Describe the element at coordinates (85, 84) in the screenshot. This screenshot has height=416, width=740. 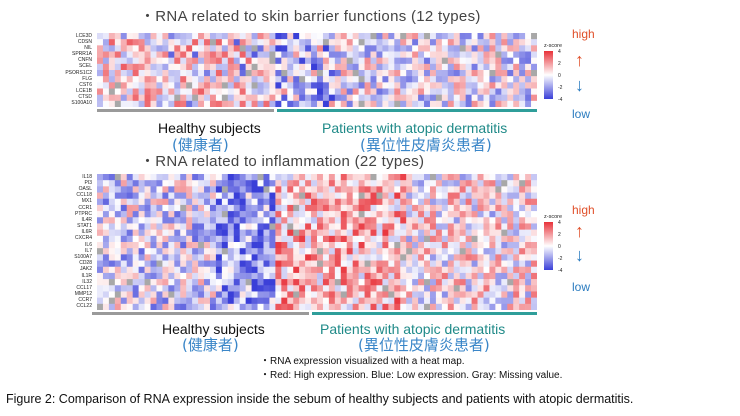
I see `row-label: CST6` at that location.